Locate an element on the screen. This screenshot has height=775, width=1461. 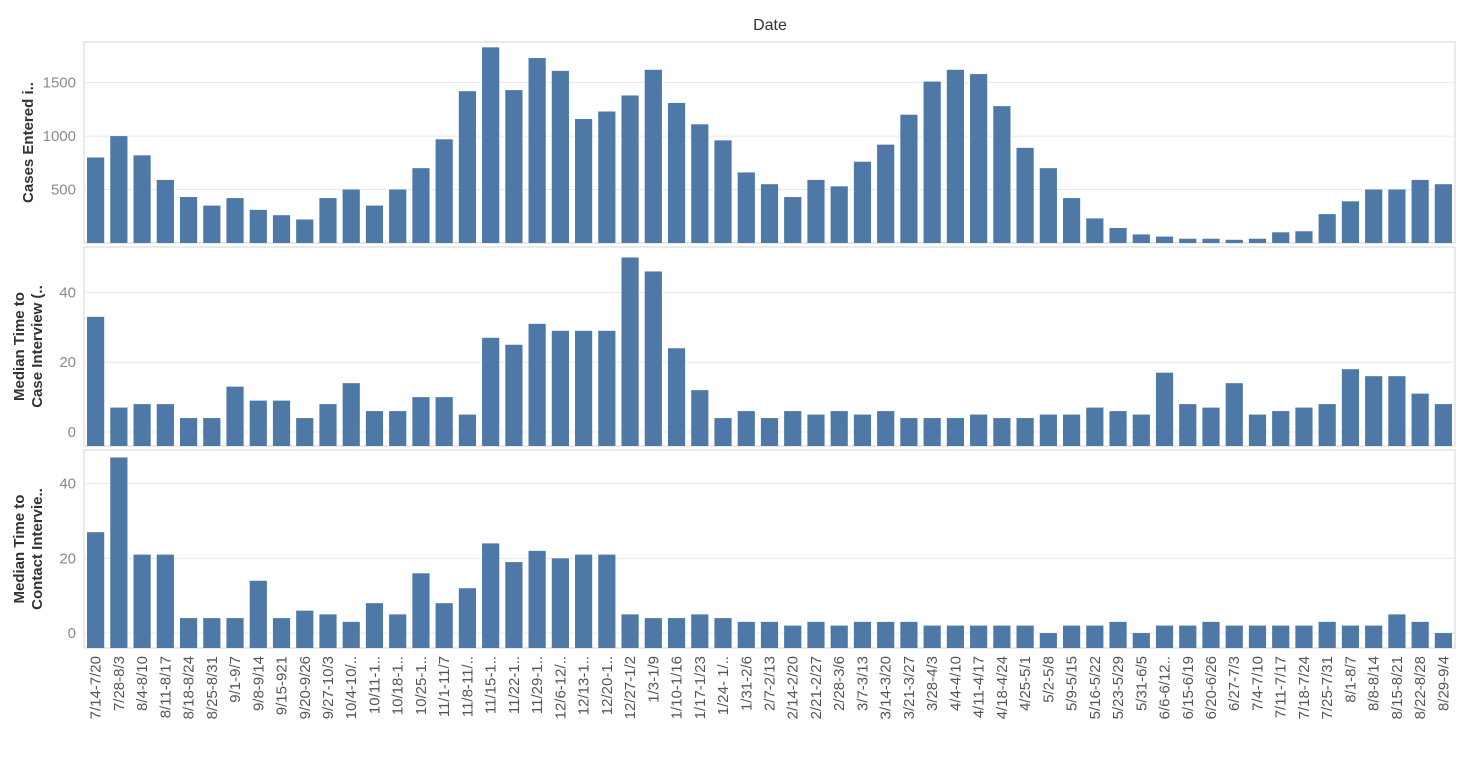
x-tick-label: 1/31-2/6 is located at coordinates (746, 683).